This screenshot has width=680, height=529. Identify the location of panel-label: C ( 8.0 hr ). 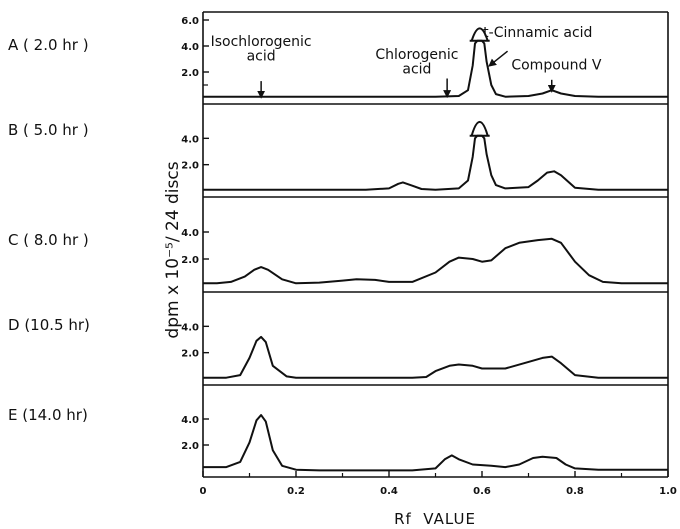
(48, 240).